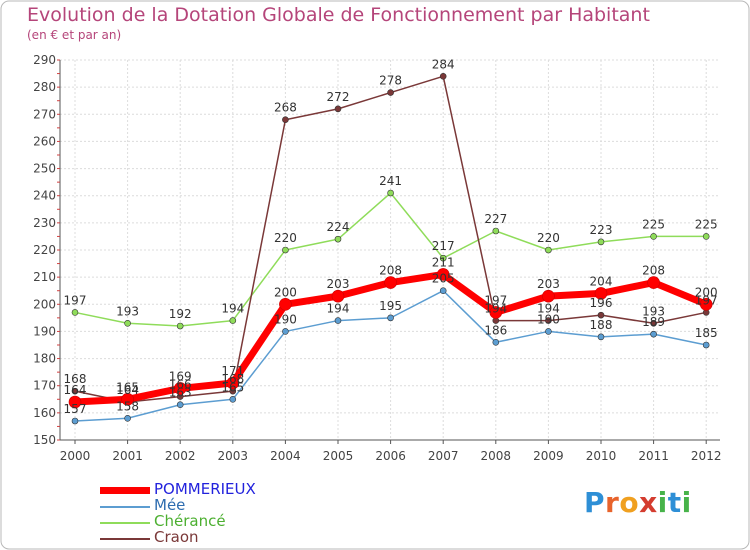  What do you see at coordinates (706, 300) in the screenshot?
I see `data-label: 197` at bounding box center [706, 300].